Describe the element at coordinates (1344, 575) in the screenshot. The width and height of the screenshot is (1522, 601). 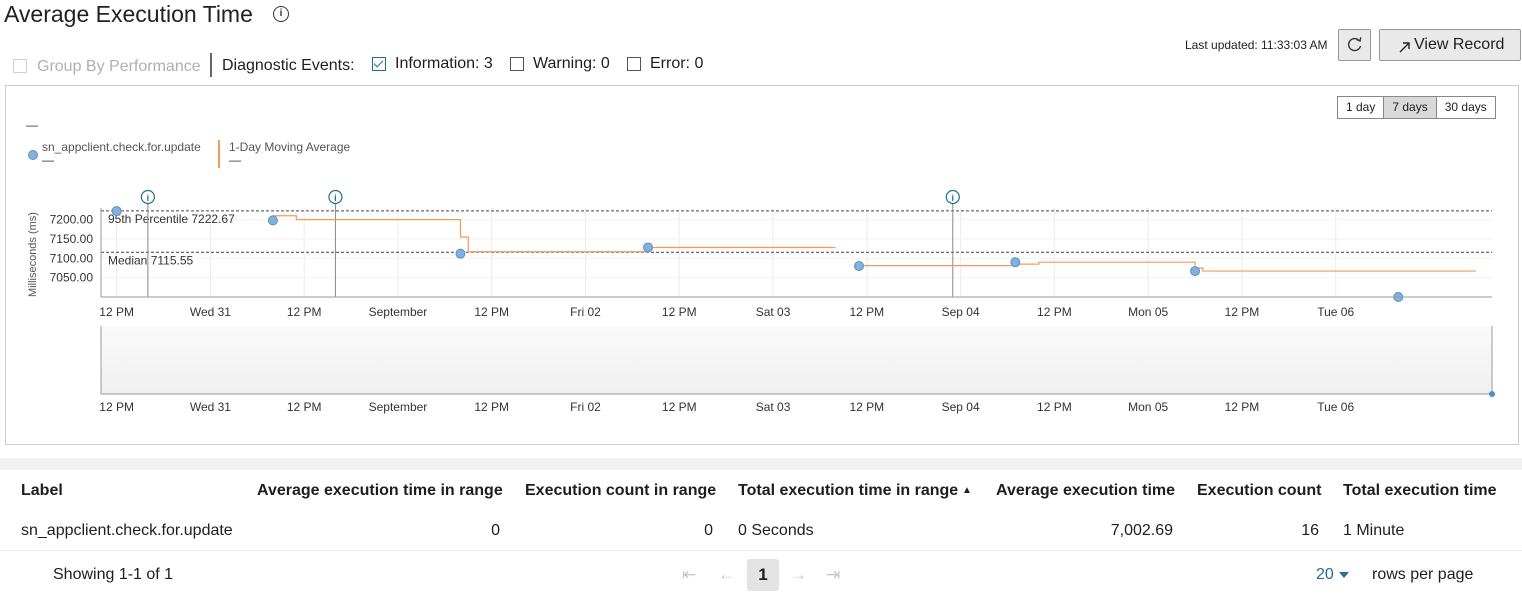
I see `chevron-down-icon` at that location.